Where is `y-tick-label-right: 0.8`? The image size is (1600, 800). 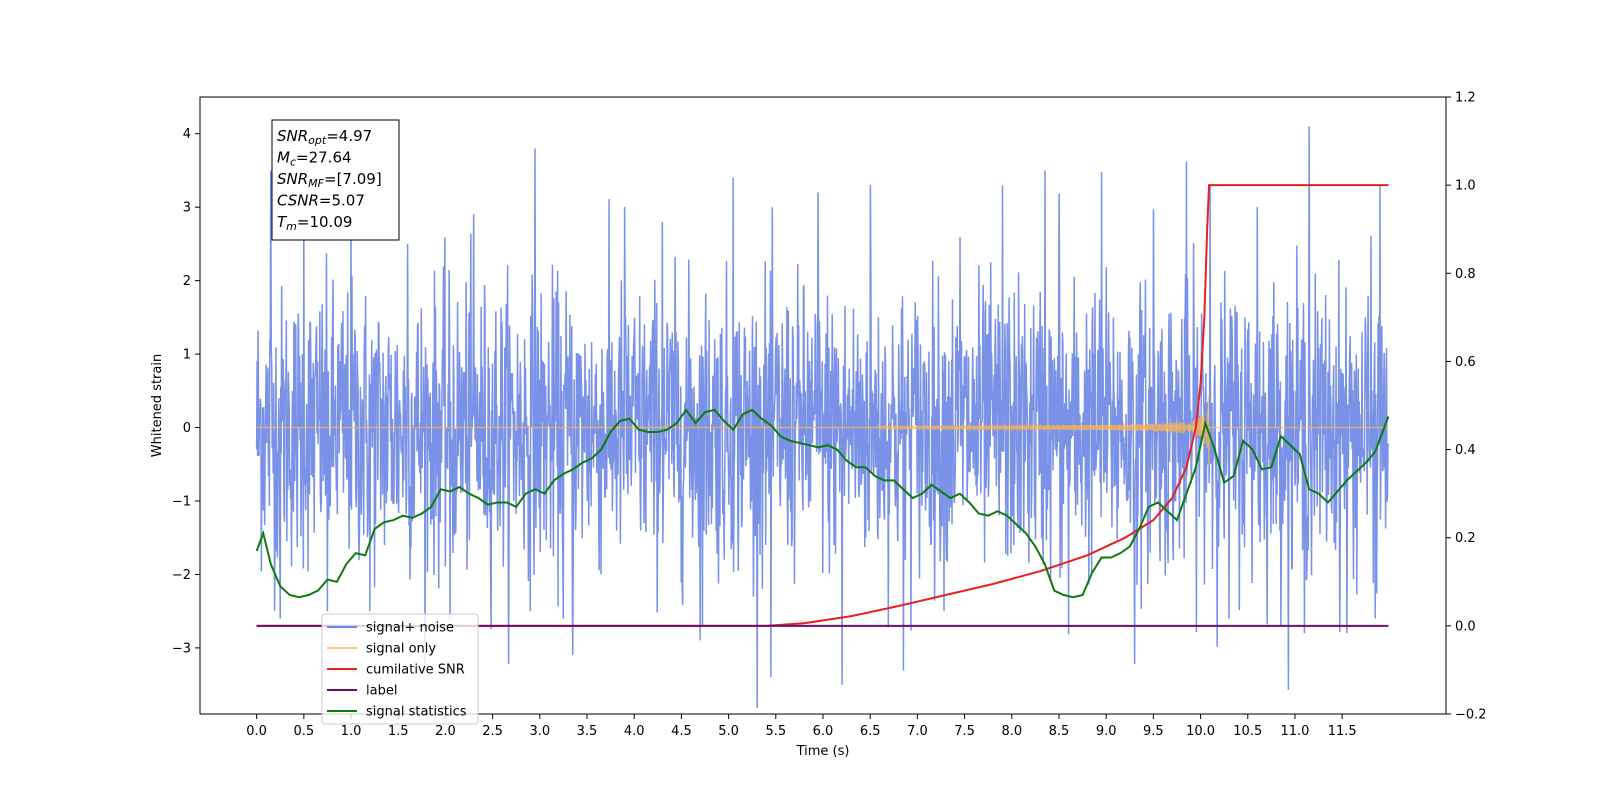 y-tick-label-right: 0.8 is located at coordinates (1465, 274).